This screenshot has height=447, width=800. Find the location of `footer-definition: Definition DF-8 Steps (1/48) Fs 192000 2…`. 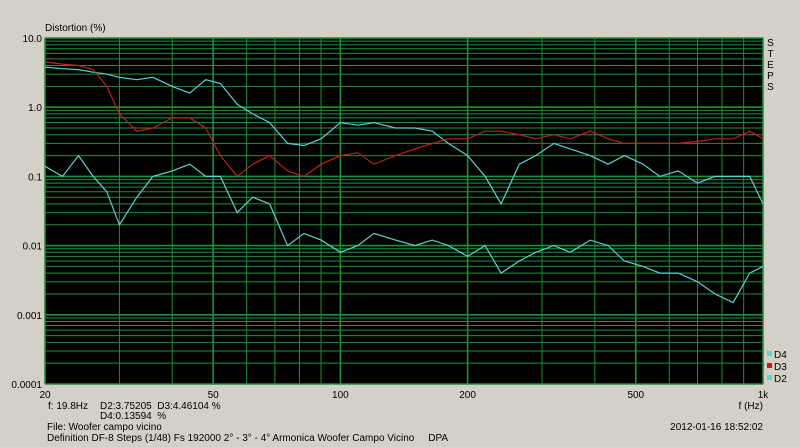

footer-definition: Definition DF-8 Steps (1/48) Fs 192000 2… is located at coordinates (247, 438).